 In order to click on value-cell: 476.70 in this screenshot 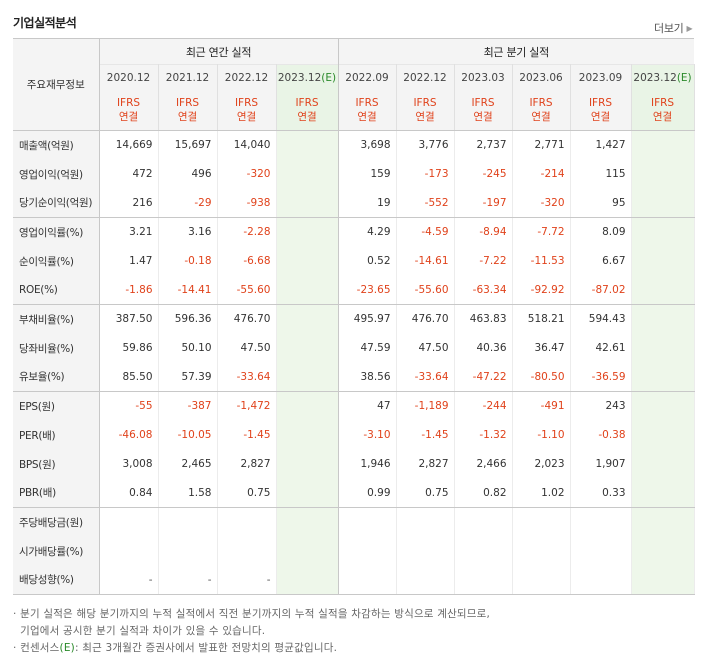, I will do `click(425, 319)`.